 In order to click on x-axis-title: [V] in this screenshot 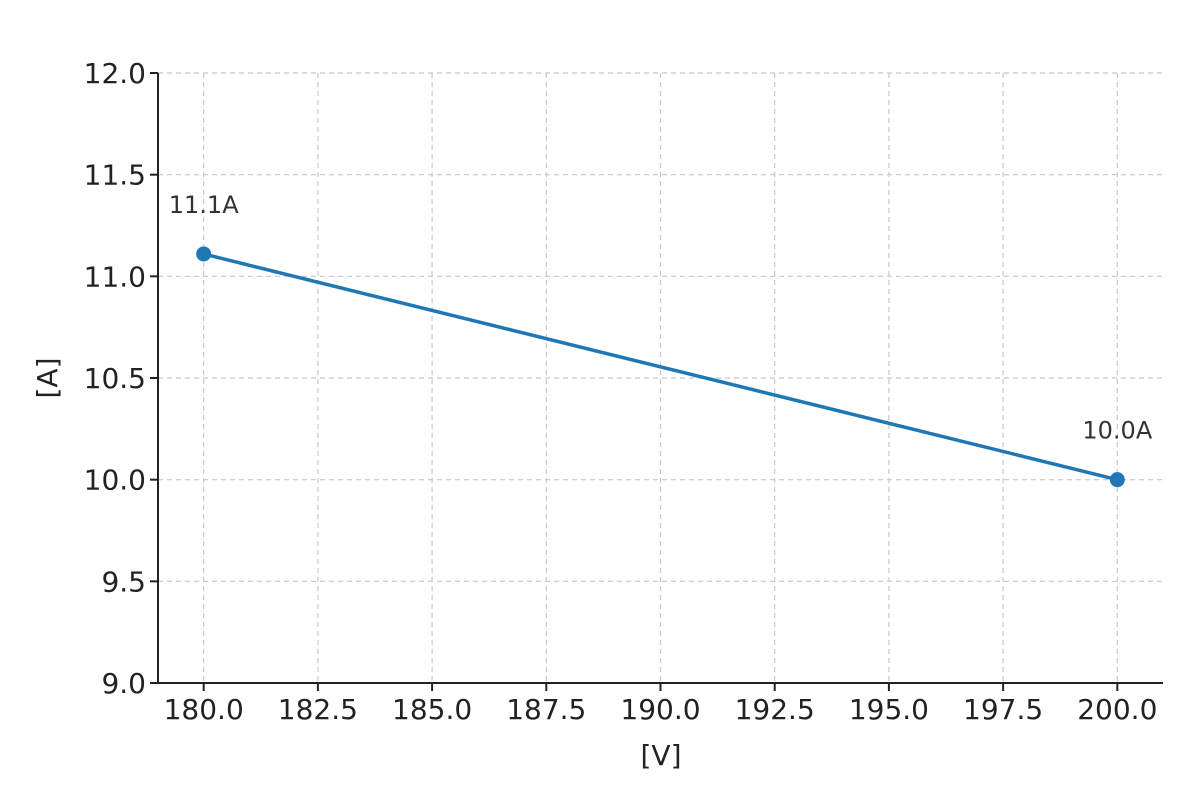, I will do `click(660, 755)`.